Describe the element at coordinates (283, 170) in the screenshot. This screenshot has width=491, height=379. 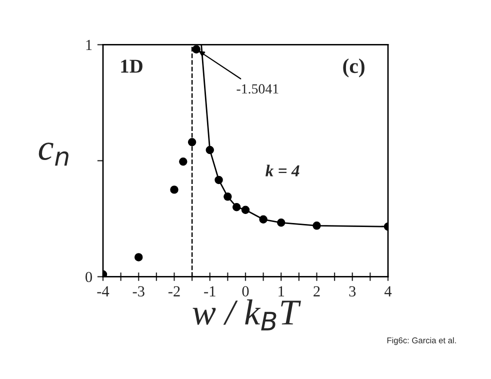
I see `annotation: k = 4` at that location.